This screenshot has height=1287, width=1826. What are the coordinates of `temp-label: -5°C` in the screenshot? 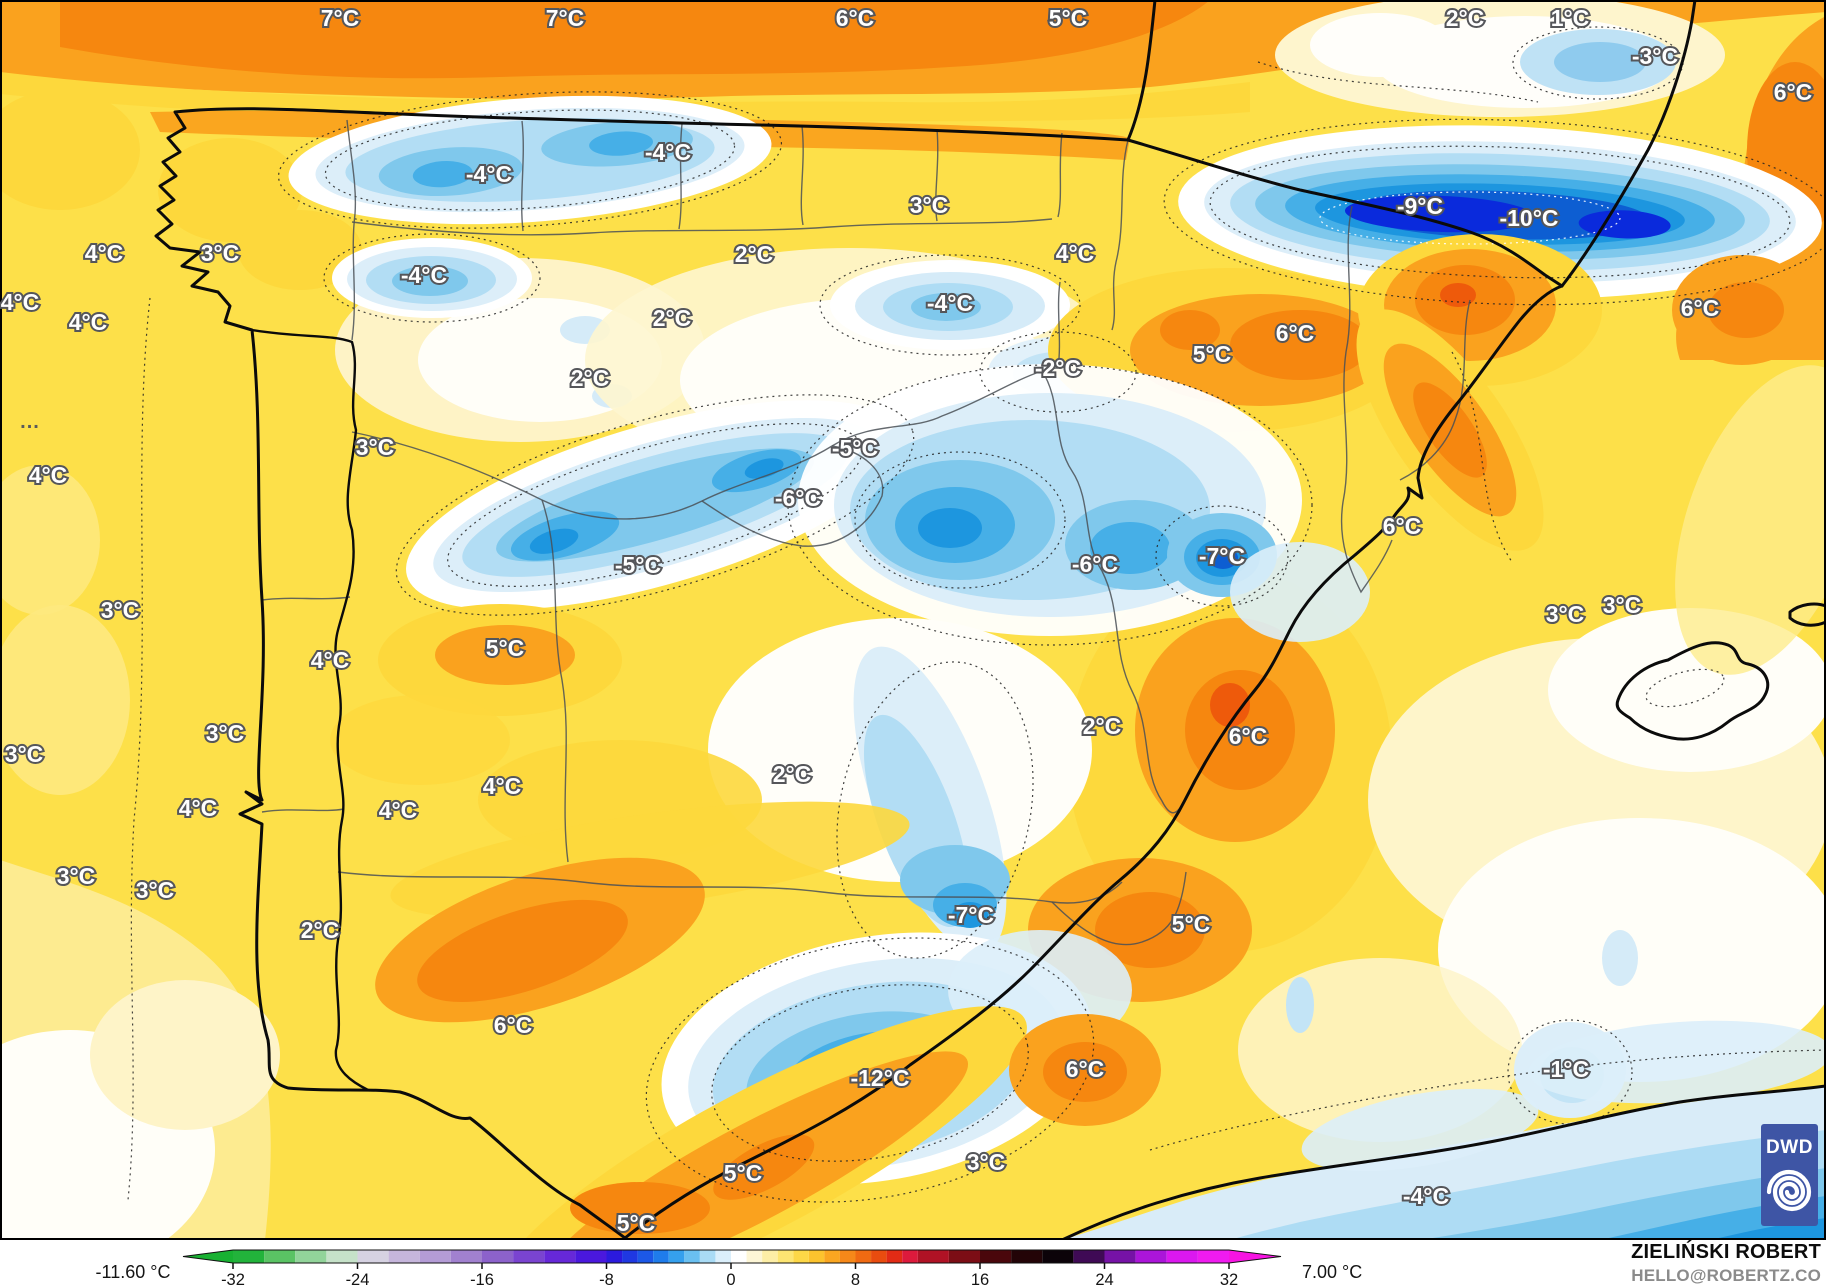 It's located at (638, 565).